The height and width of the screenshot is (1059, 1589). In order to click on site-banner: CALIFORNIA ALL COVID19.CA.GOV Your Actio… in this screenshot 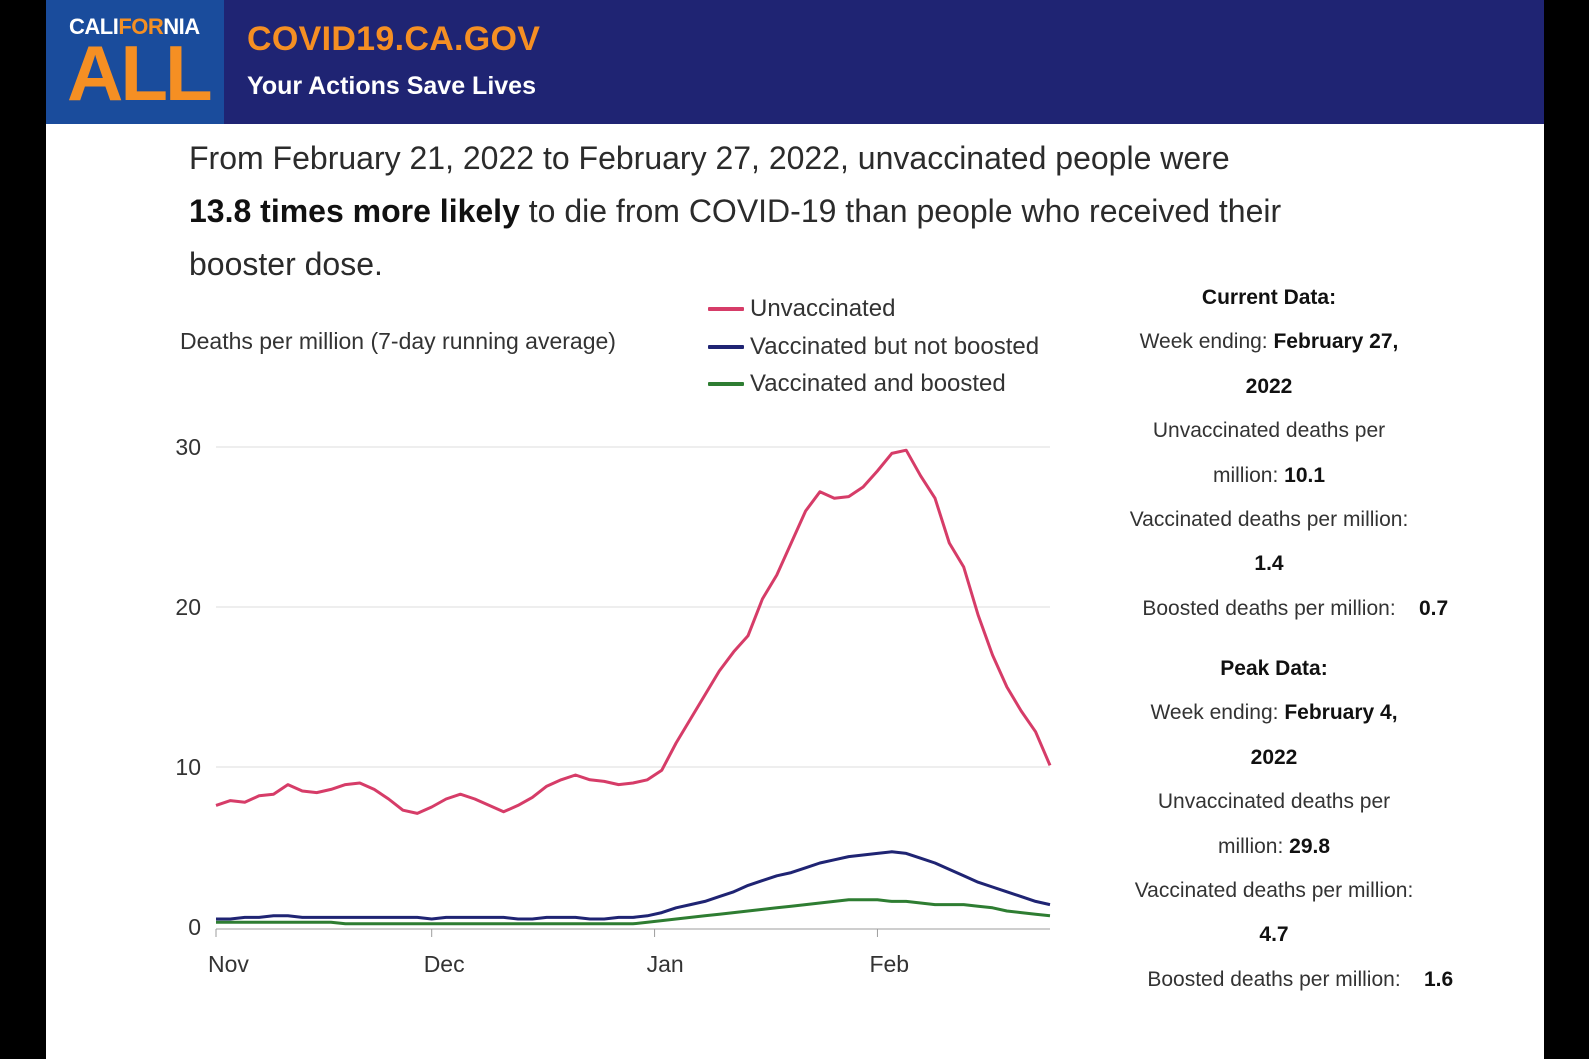, I will do `click(795, 62)`.